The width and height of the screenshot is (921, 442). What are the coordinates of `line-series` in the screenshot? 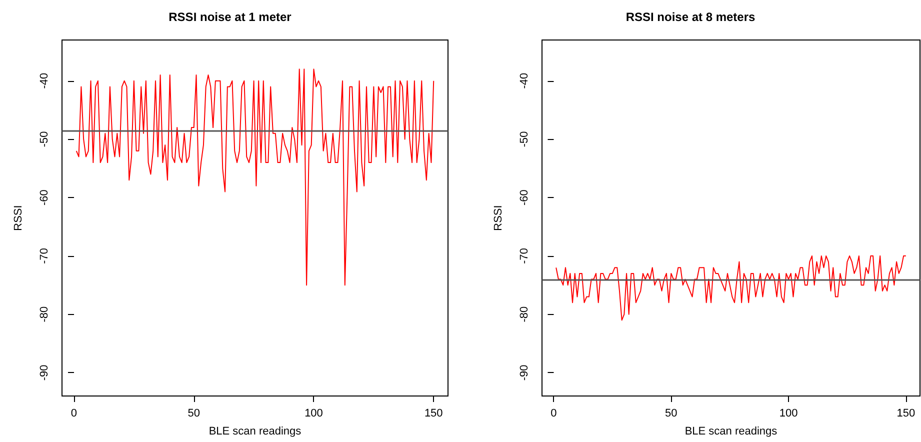 It's located at (731, 288).